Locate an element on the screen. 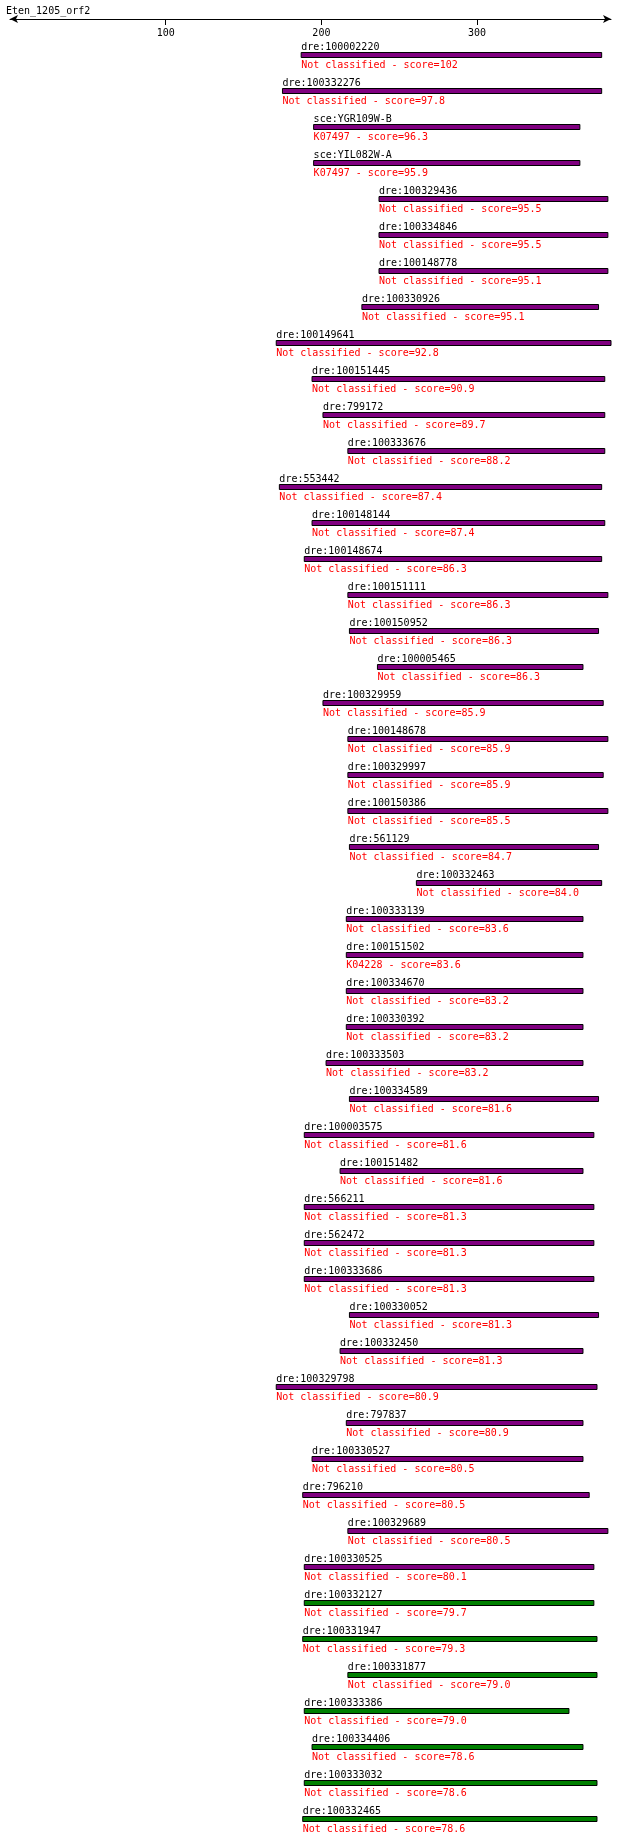 This screenshot has height=1841, width=620. y-tick-label: dre:100330525 is located at coordinates (343, 1558).